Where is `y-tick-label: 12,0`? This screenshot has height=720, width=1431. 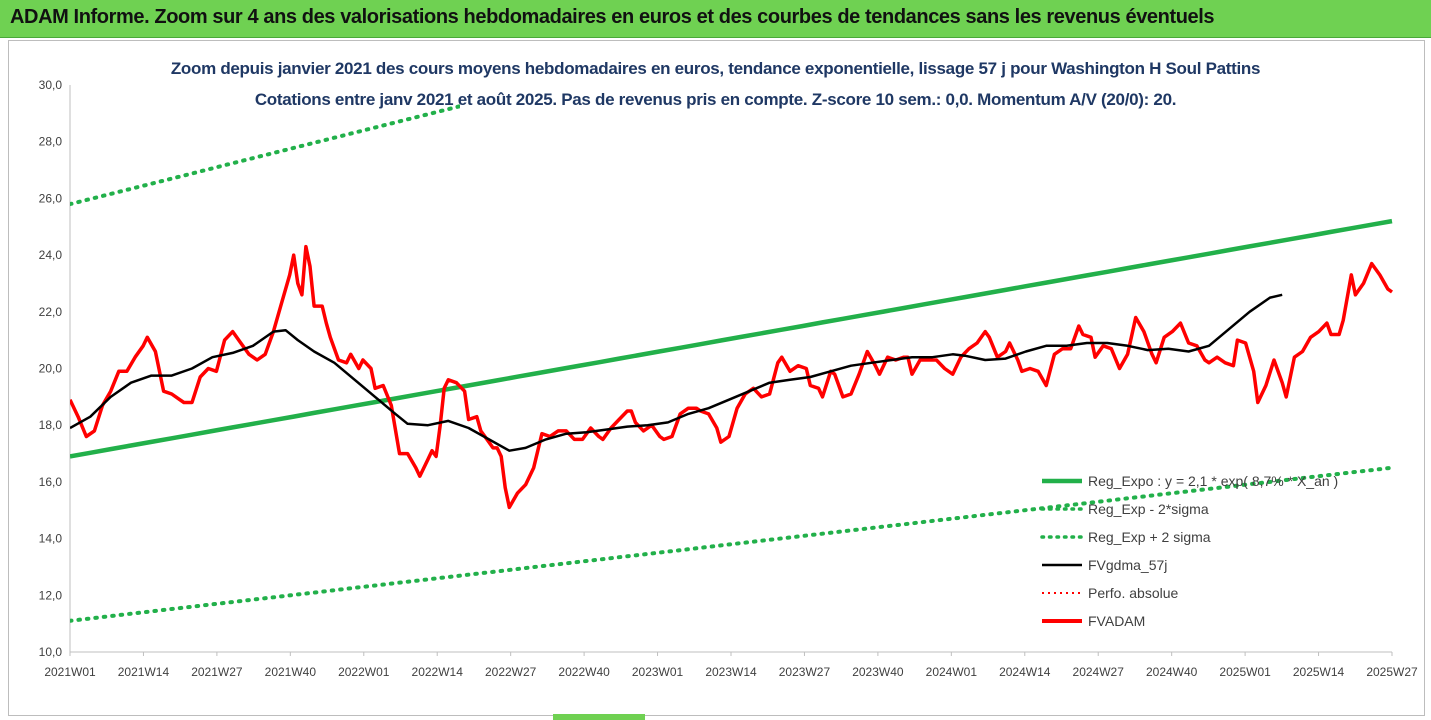 y-tick-label: 12,0 is located at coordinates (51, 595).